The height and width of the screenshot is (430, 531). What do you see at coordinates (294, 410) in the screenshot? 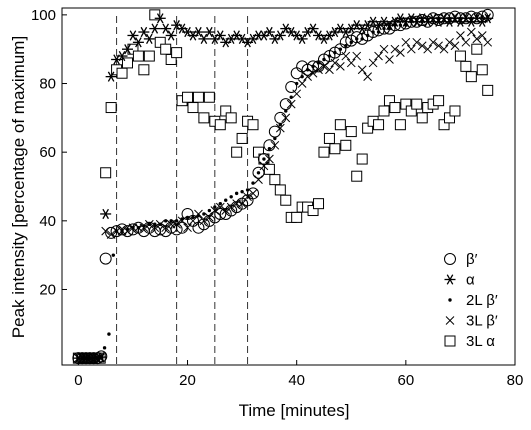
I see `x-axis-label: Time [minutes]` at bounding box center [294, 410].